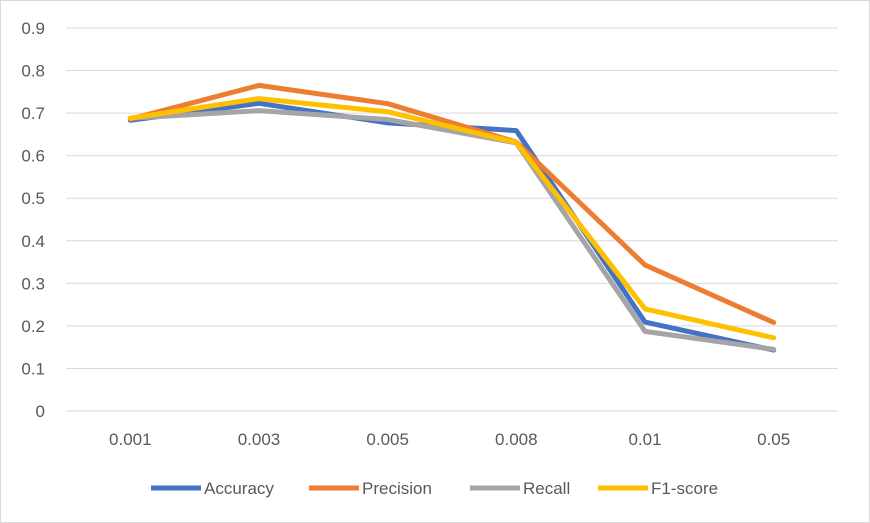  Describe the element at coordinates (33, 113) in the screenshot. I see `y-tick-label: 0.7` at that location.